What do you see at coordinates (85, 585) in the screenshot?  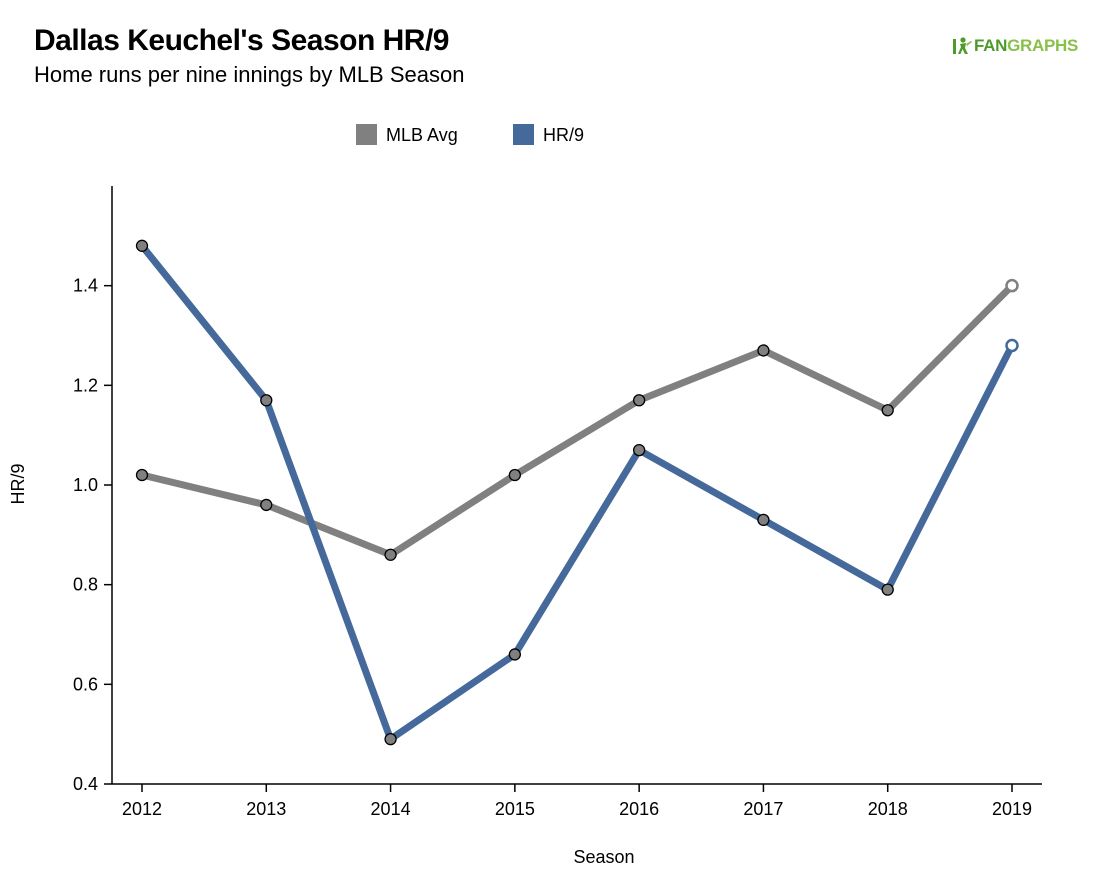 I see `y-tick-label: 0.8` at bounding box center [85, 585].